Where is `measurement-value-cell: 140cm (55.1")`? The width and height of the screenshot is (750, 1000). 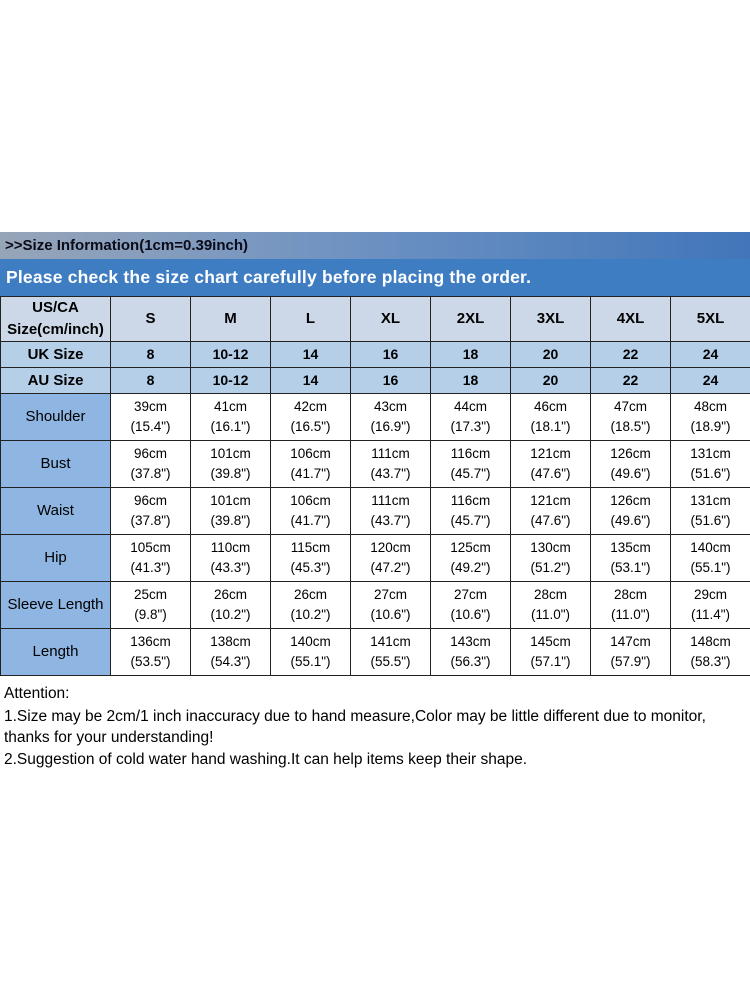
measurement-value-cell: 140cm (55.1") is located at coordinates (310, 651).